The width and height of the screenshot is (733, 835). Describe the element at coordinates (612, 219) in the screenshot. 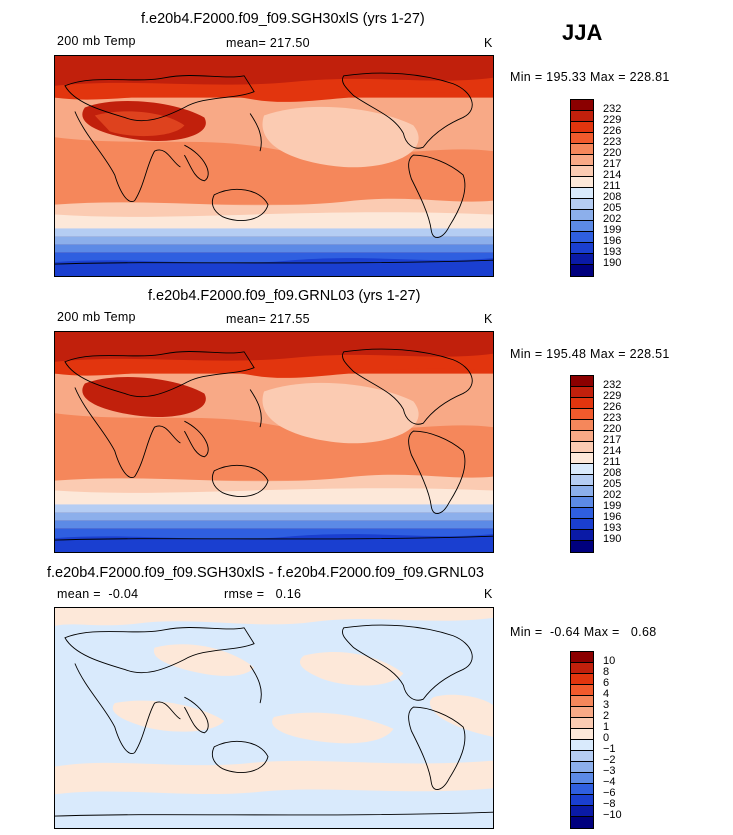

I see `panel-1-colorbar-label: 202` at that location.